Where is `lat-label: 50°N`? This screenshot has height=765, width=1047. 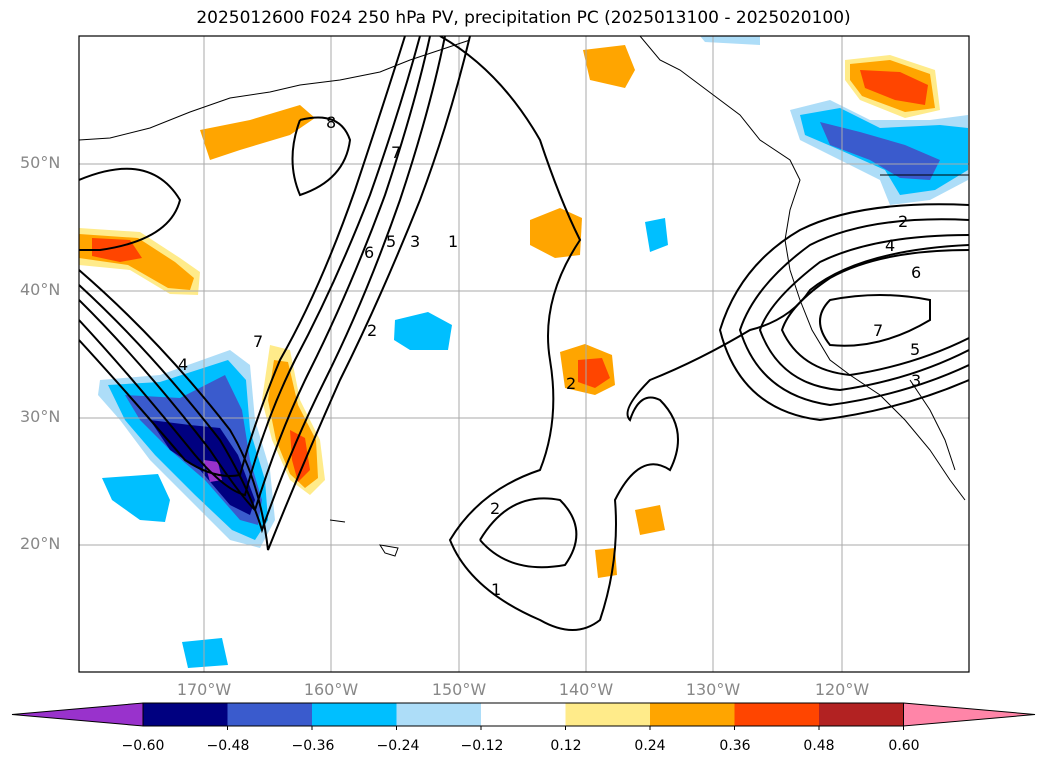
lat-label: 50°N is located at coordinates (40, 162).